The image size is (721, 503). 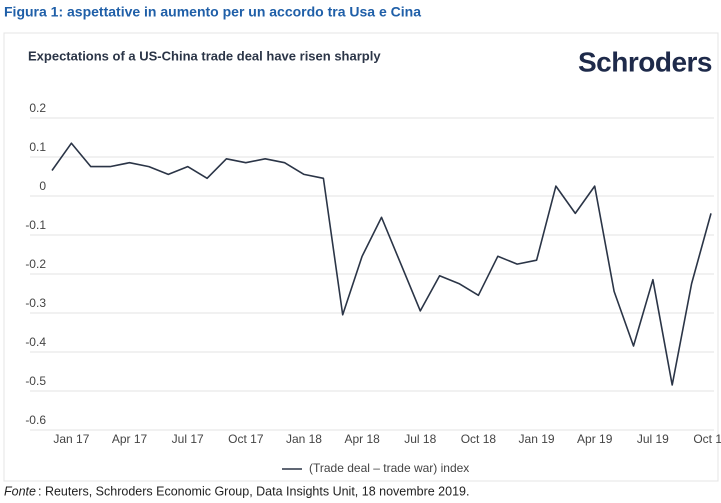 I want to click on x-tick-label: Apr 19, so click(x=595, y=439).